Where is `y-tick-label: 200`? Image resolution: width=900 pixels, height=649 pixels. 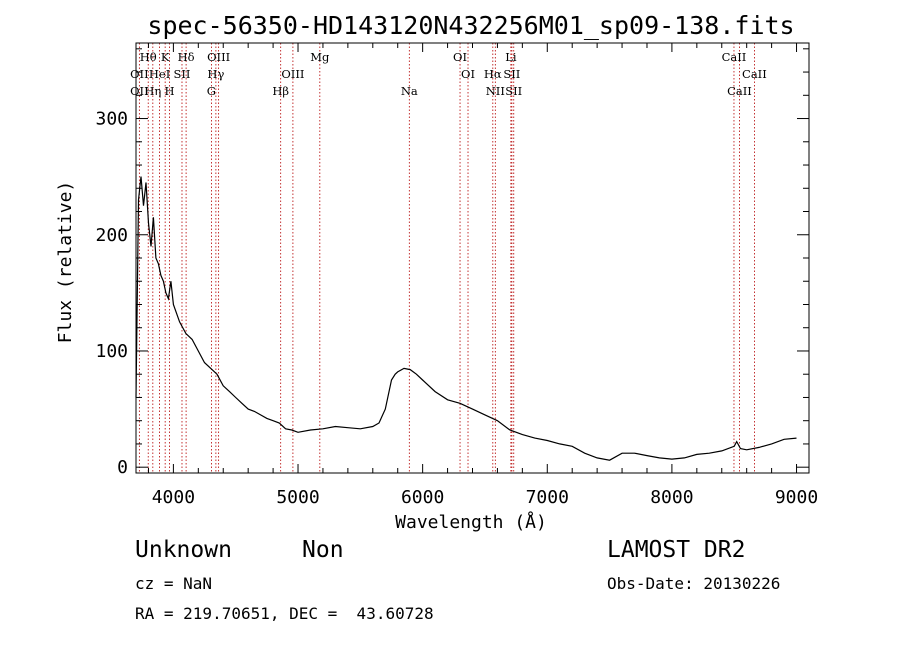
y-tick-label: 200 is located at coordinates (111, 235).